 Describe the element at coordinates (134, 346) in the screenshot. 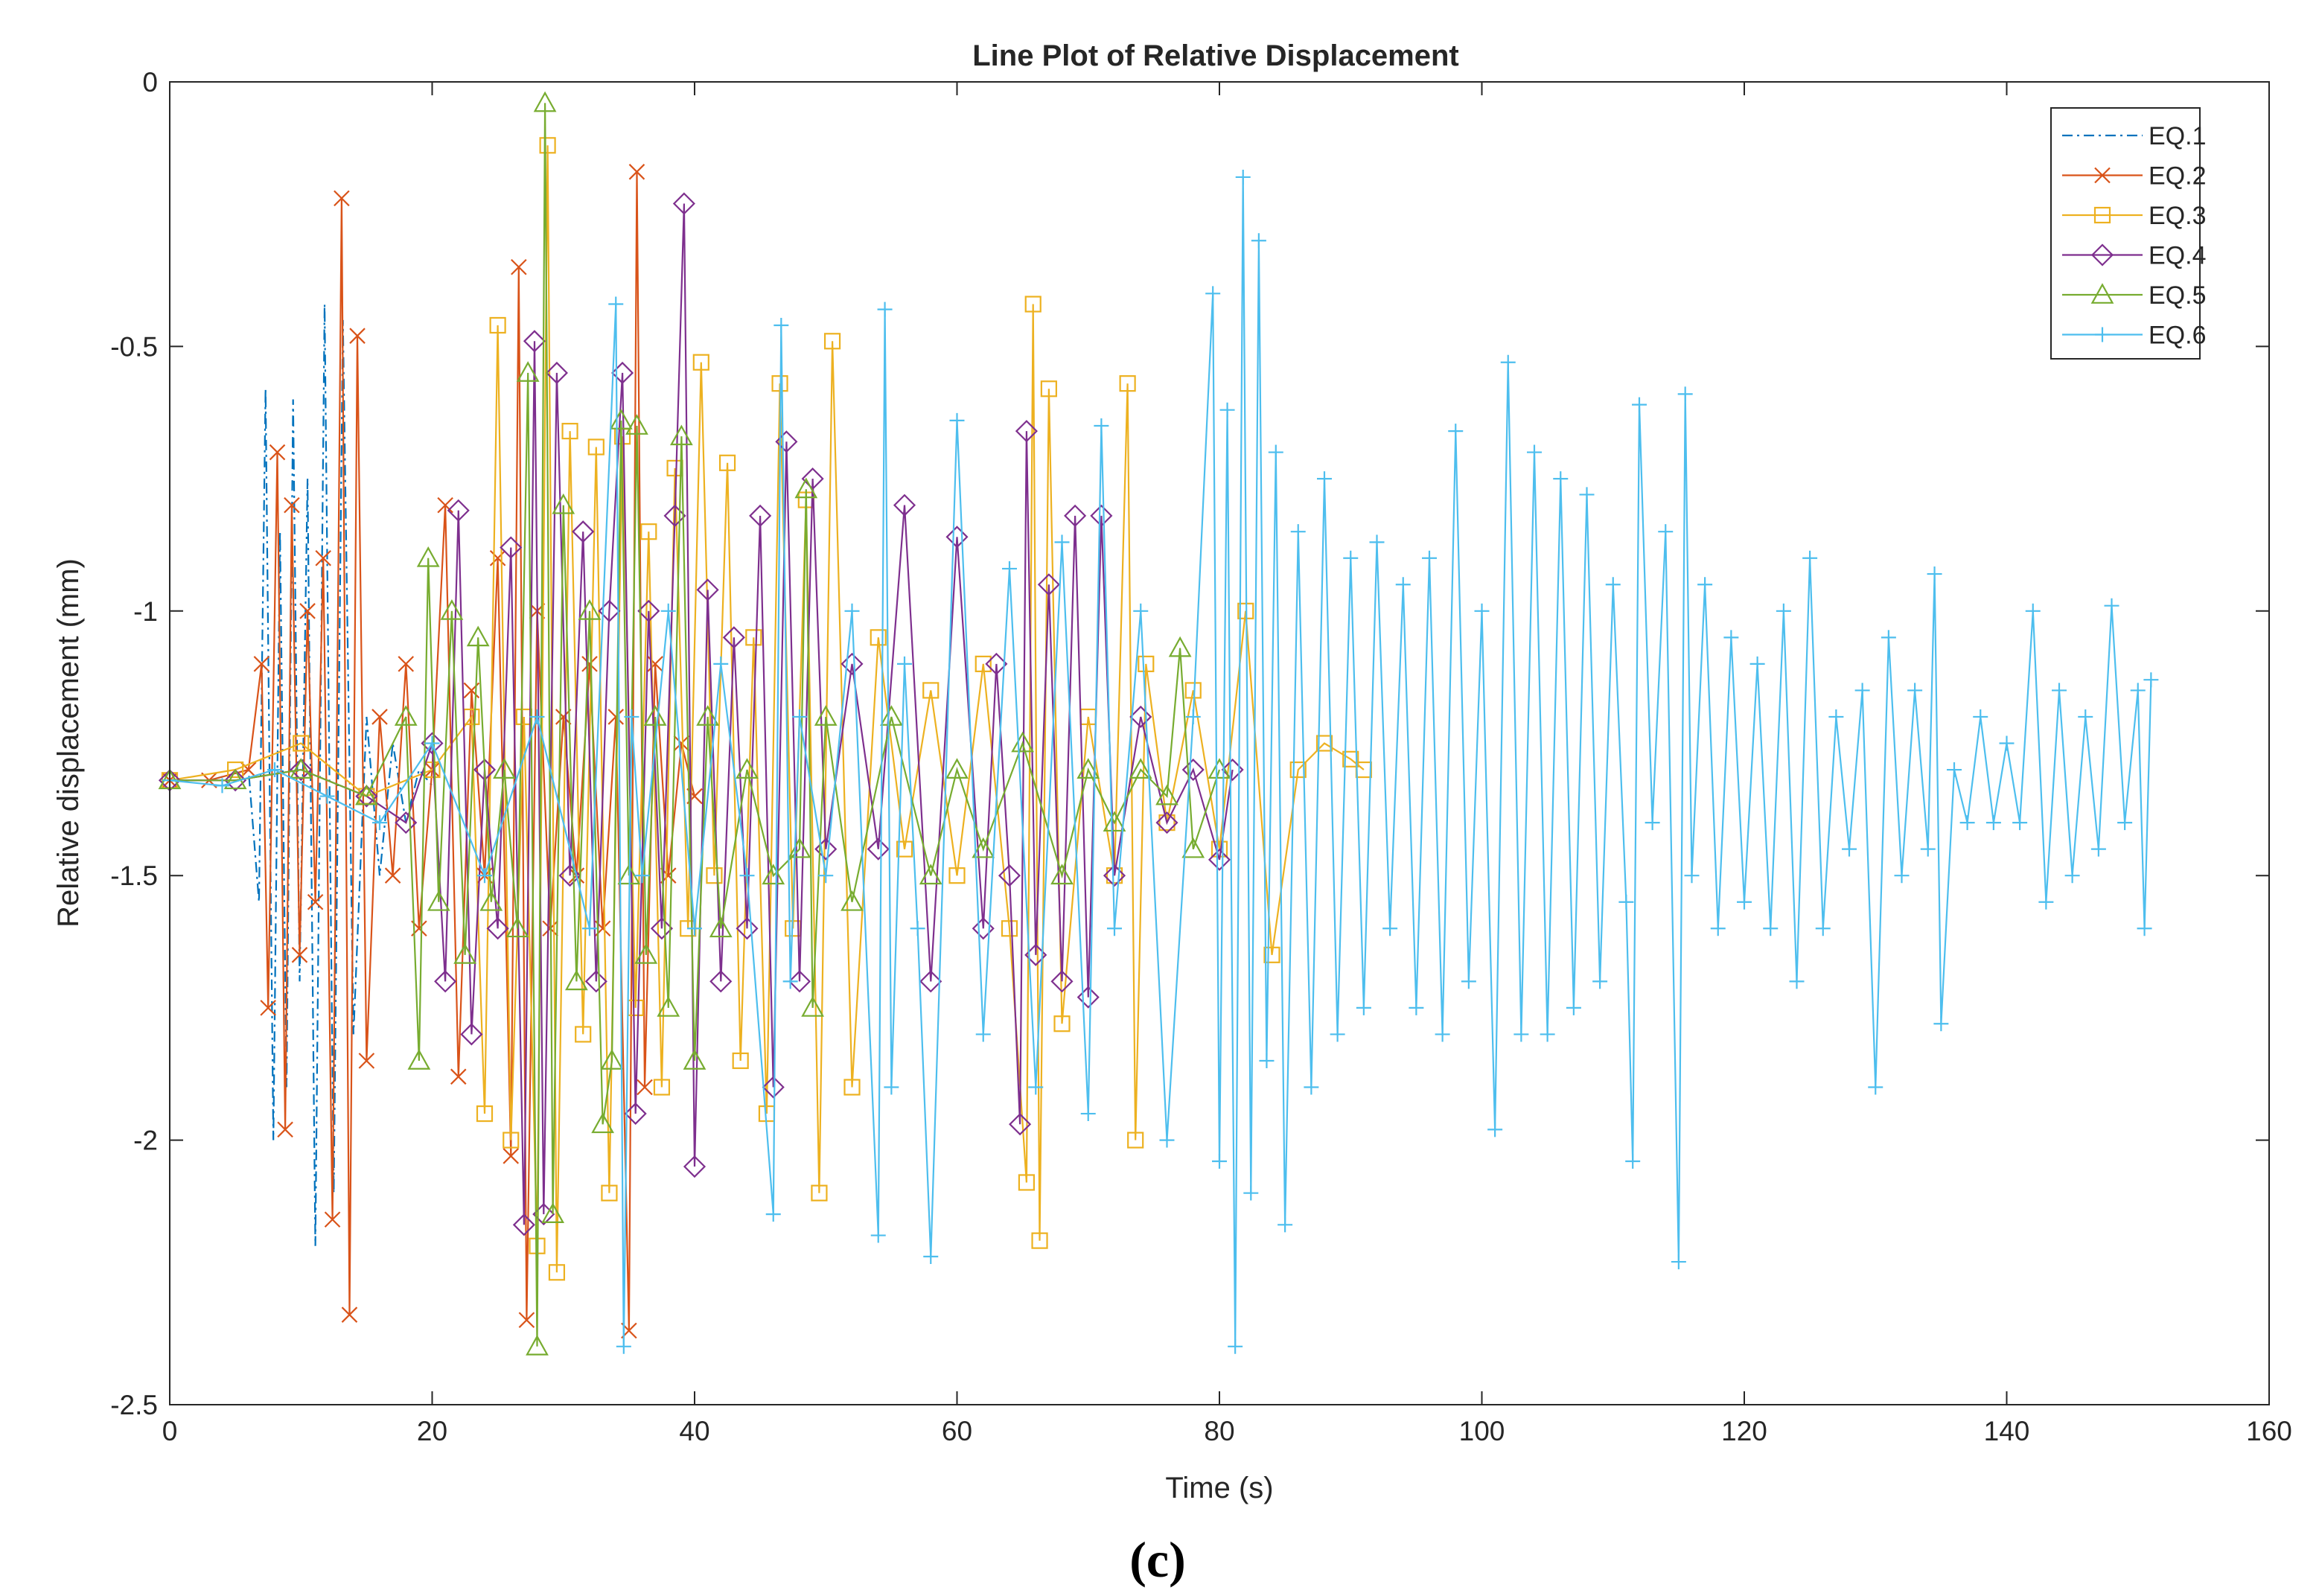

I see `y-tick-label: -0.5` at that location.